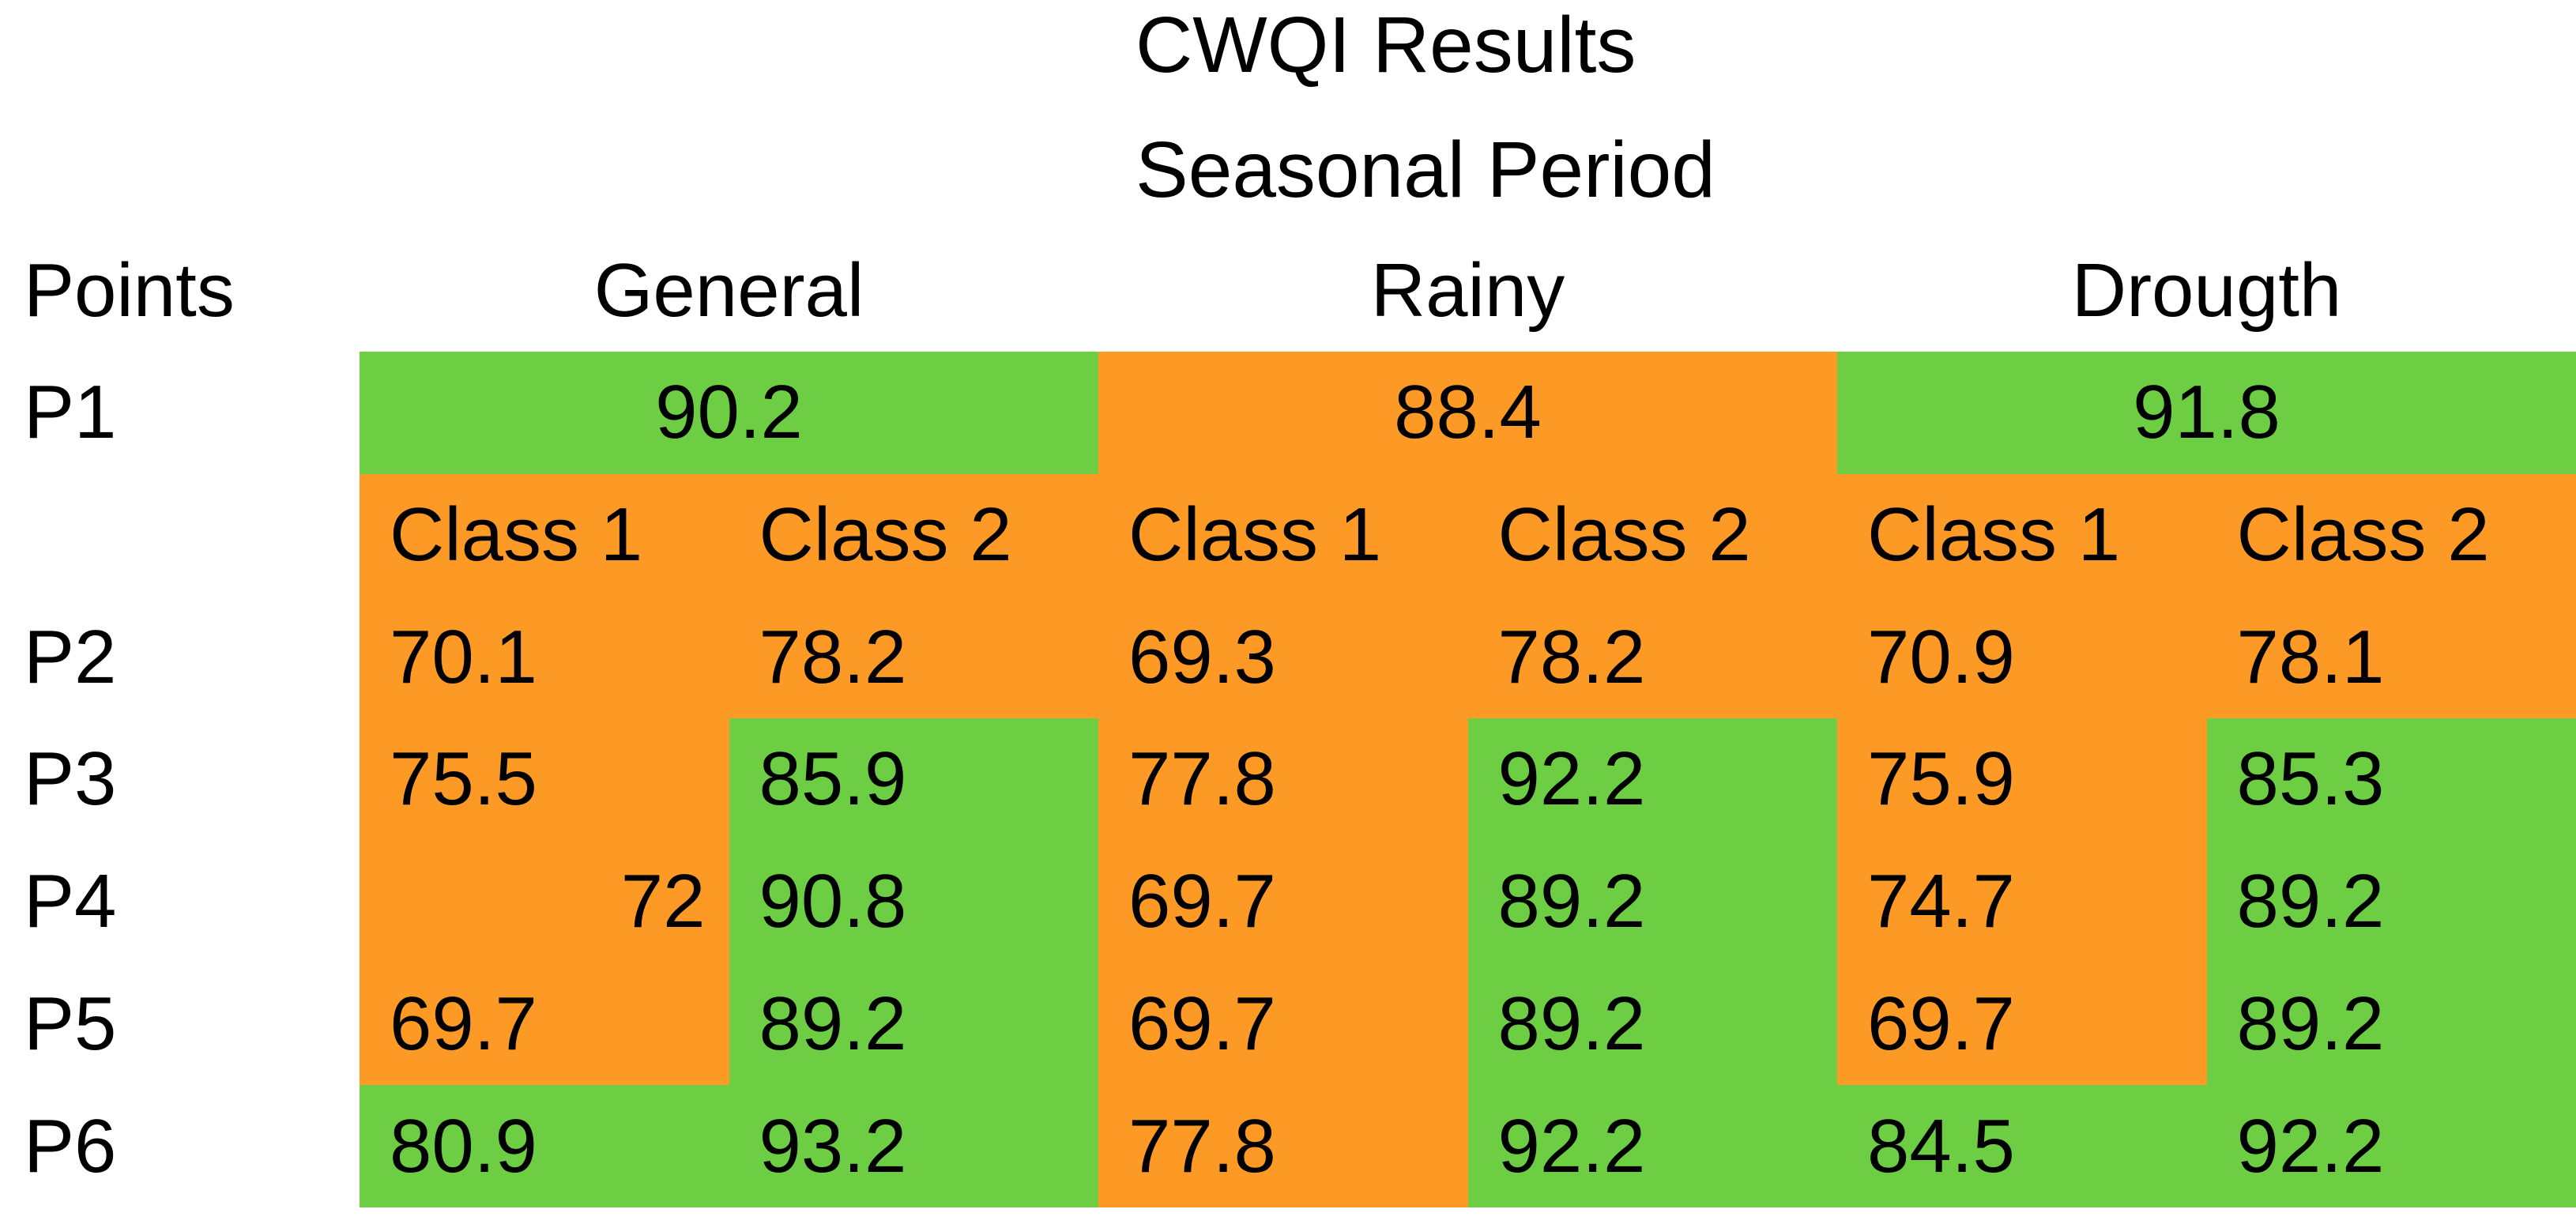 This screenshot has height=1228, width=2576. I want to click on cell-p6-rainy-class2: 92.2, so click(1652, 1146).